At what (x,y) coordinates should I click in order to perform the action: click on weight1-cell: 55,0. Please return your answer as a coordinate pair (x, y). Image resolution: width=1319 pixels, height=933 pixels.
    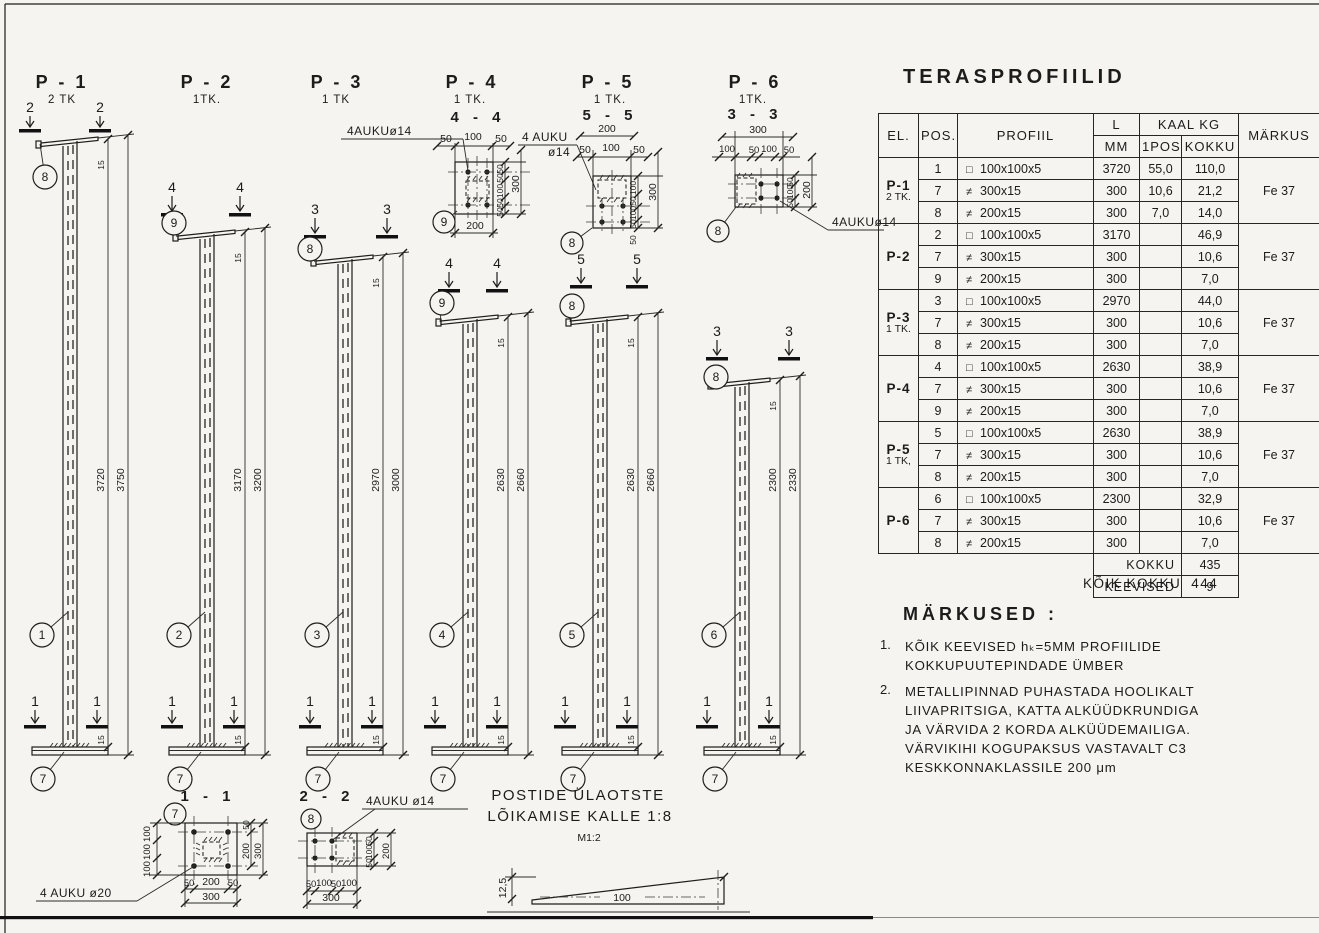
    Looking at the image, I should click on (1160, 168).